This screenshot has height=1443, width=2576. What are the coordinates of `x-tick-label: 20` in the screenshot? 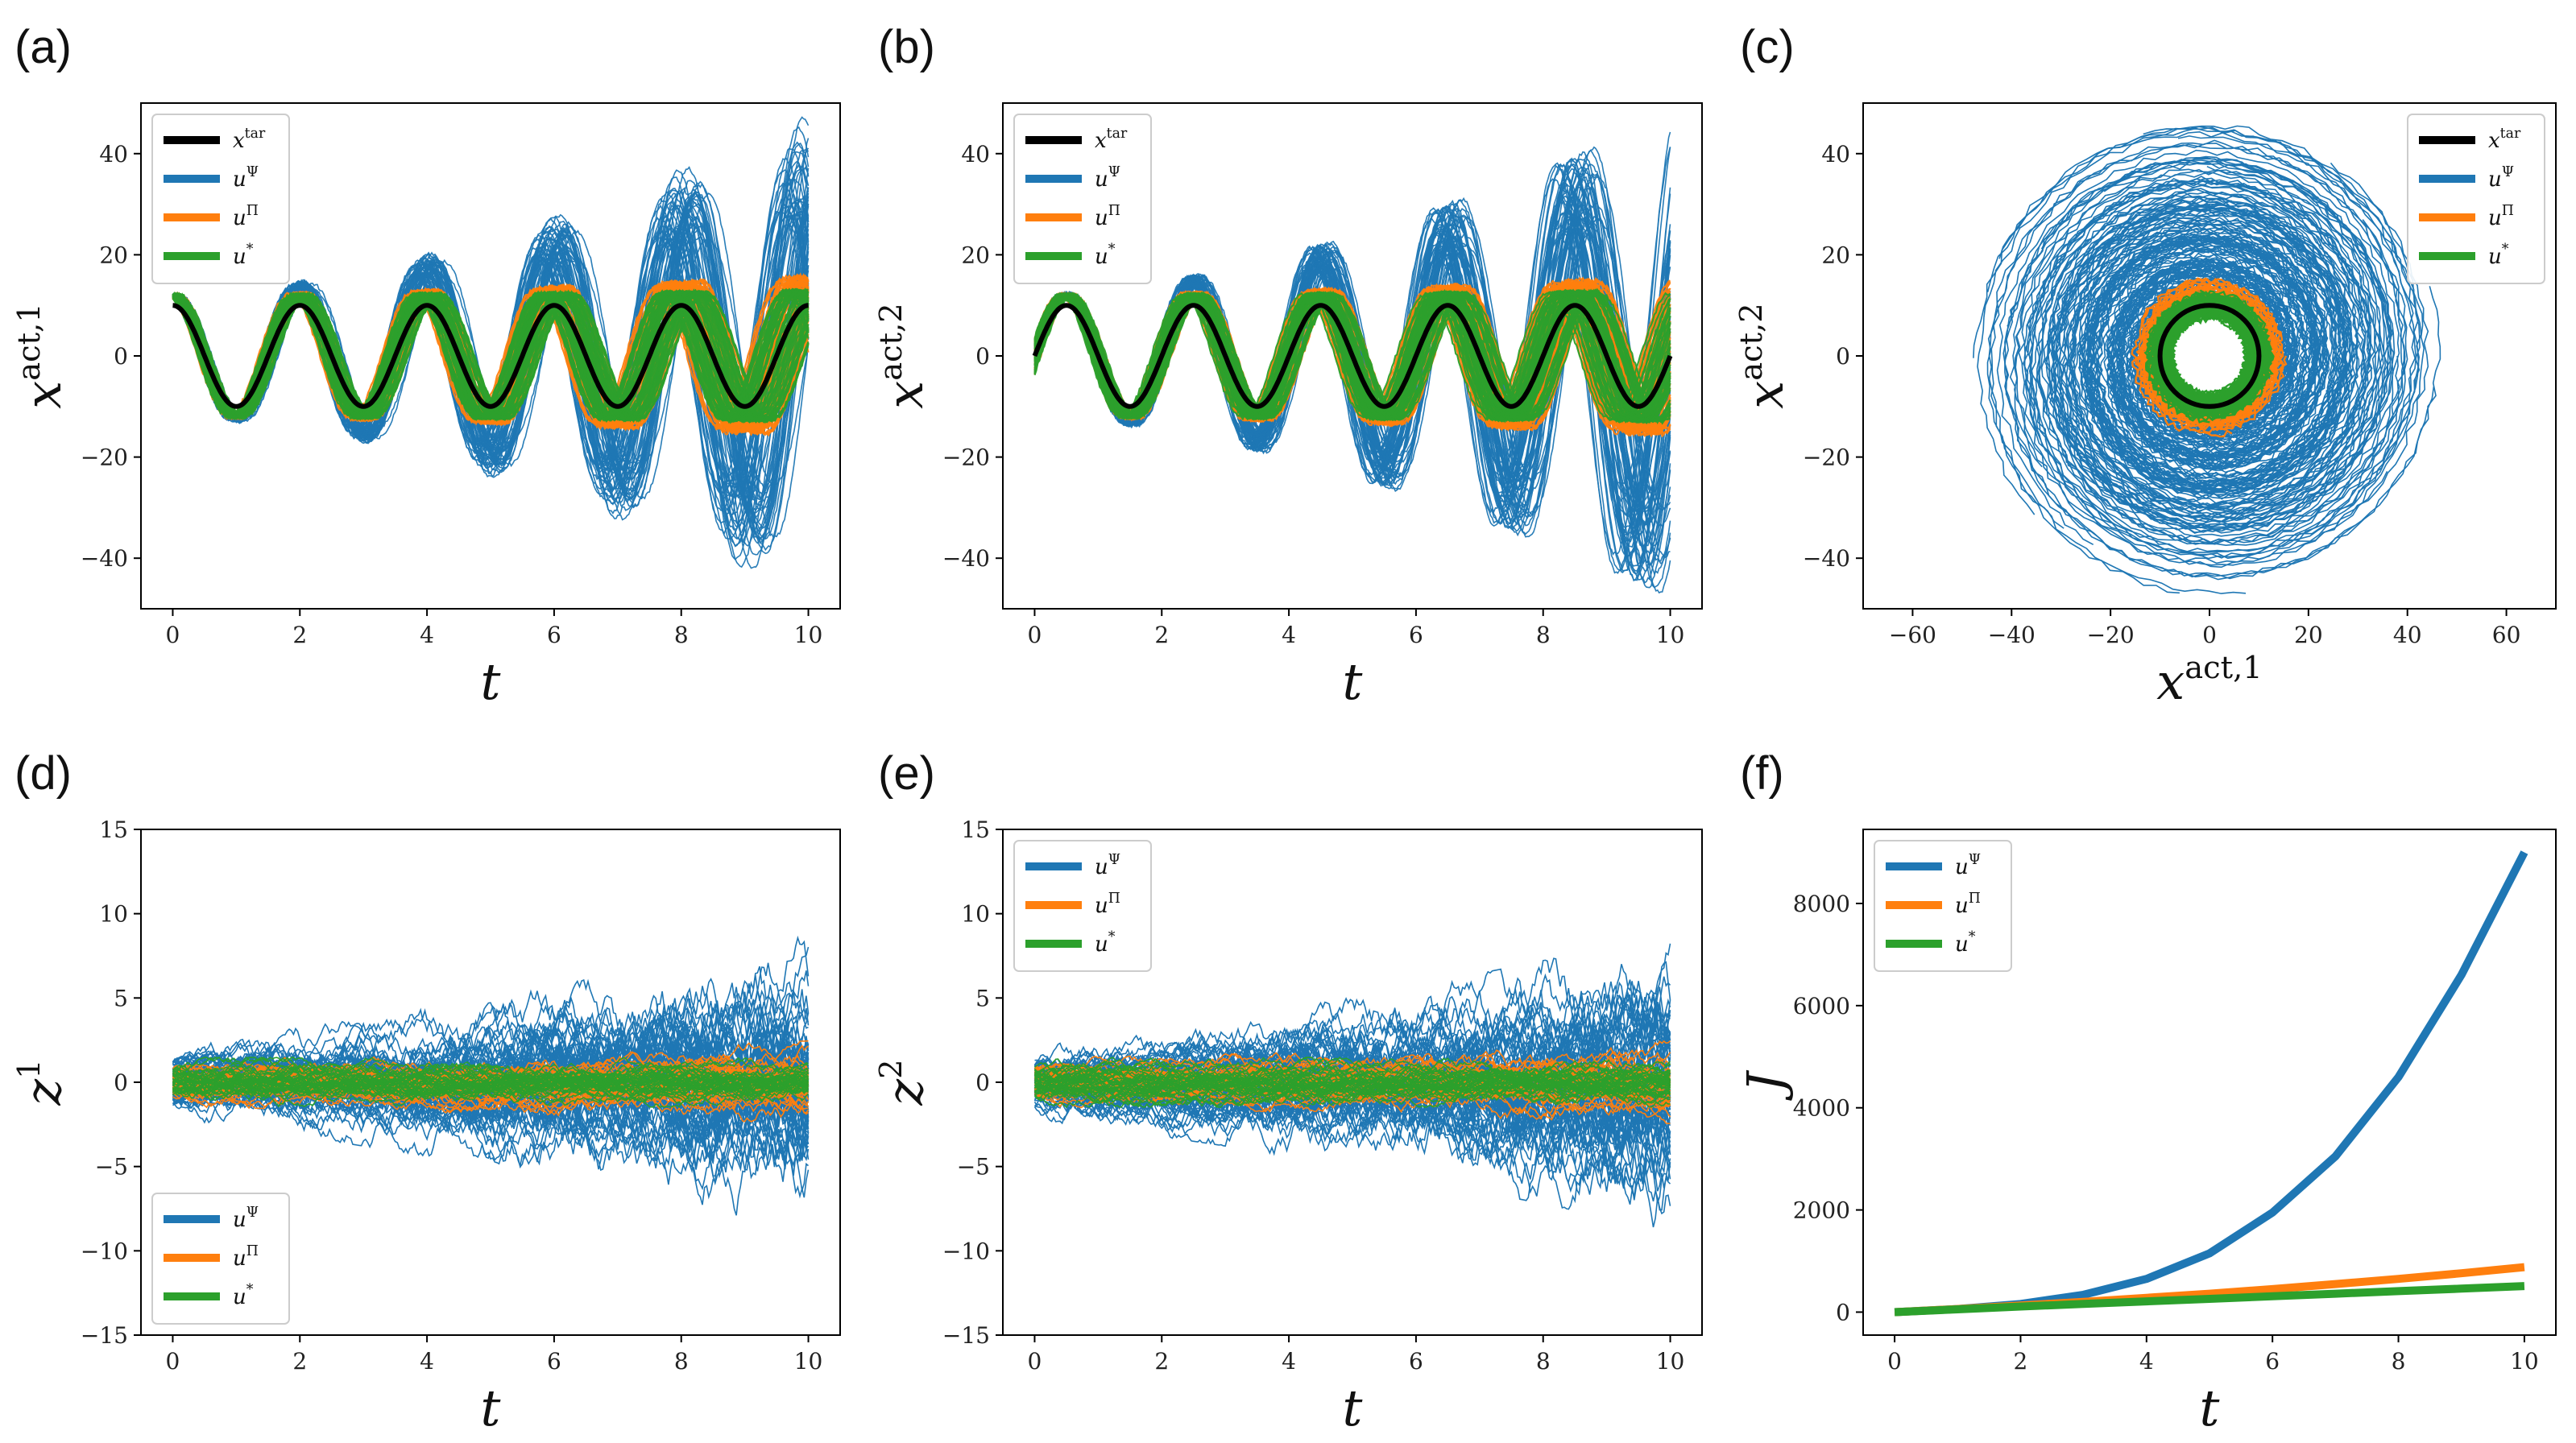 It's located at (2308, 635).